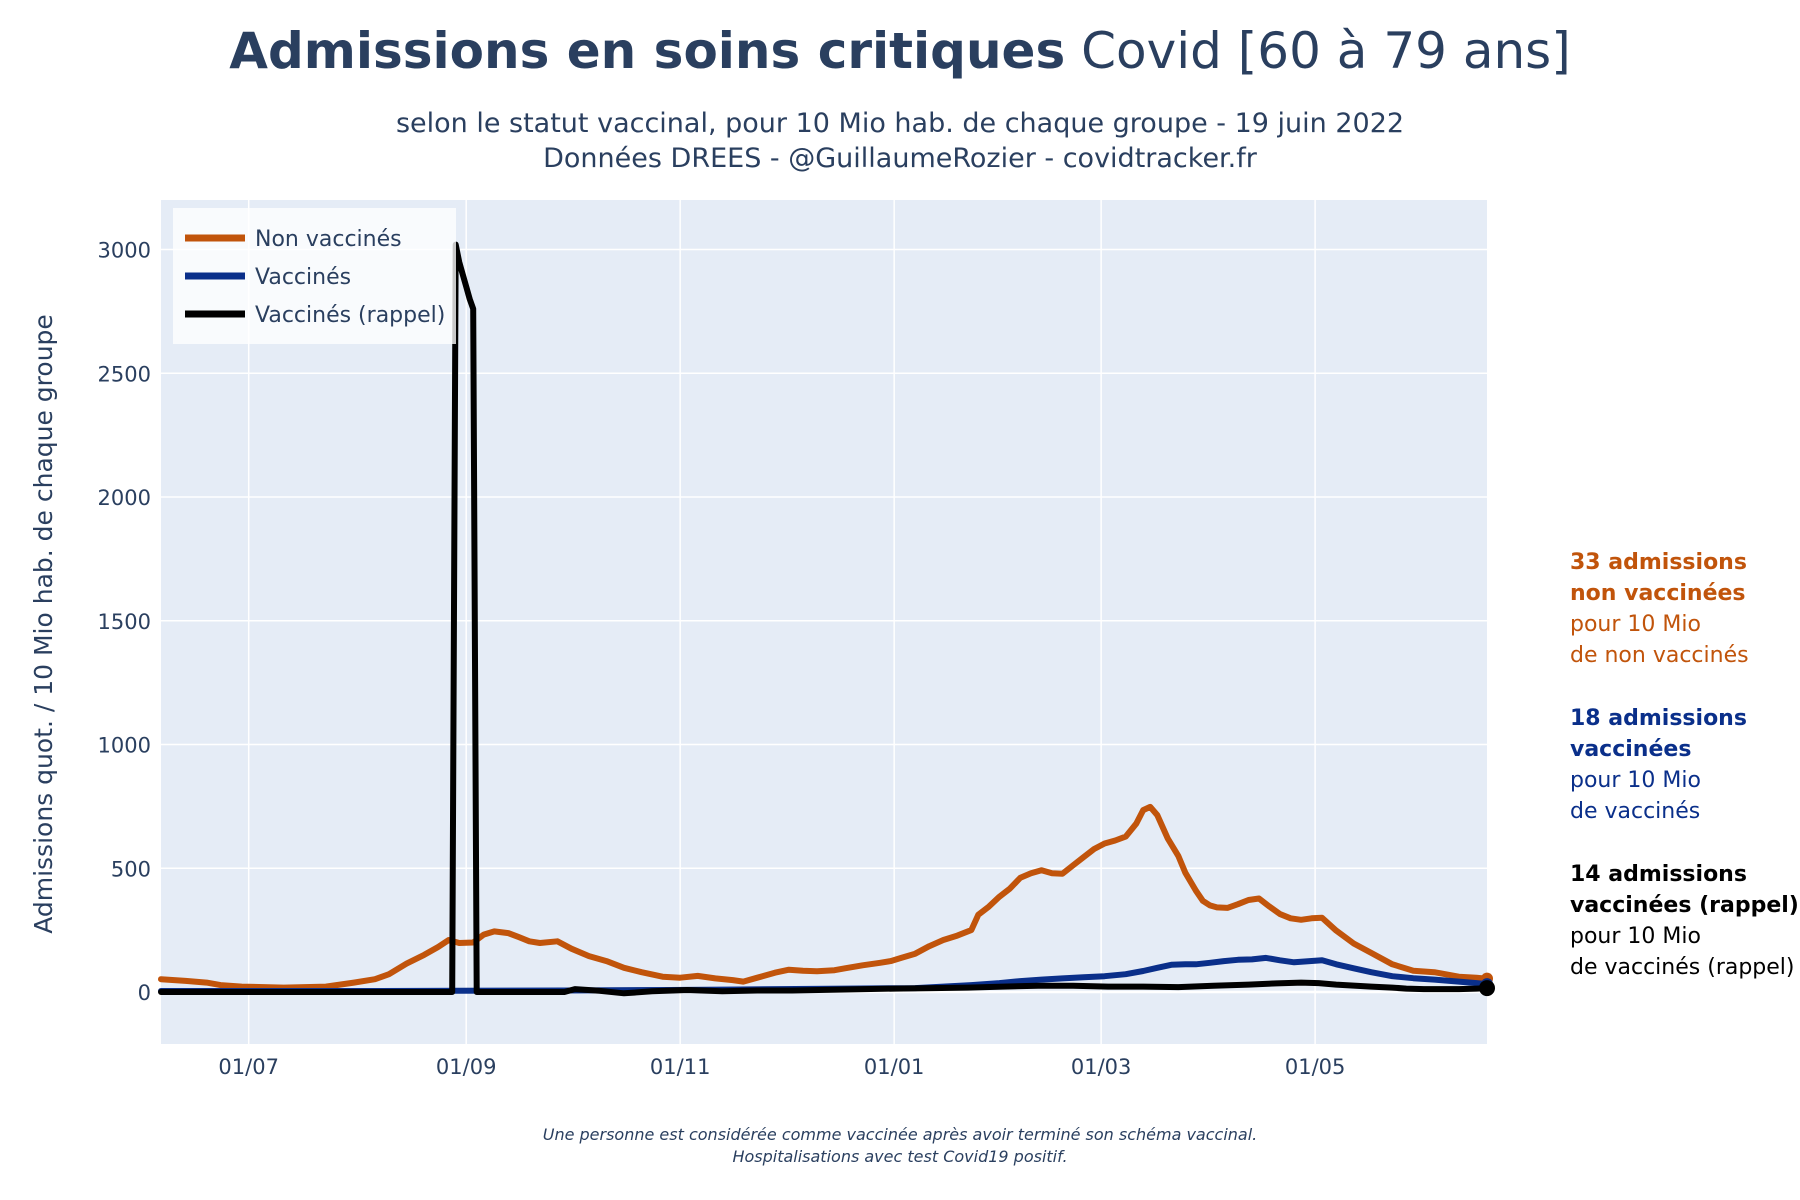  Describe the element at coordinates (124, 498) in the screenshot. I see `y-tick-label: 2000` at that location.